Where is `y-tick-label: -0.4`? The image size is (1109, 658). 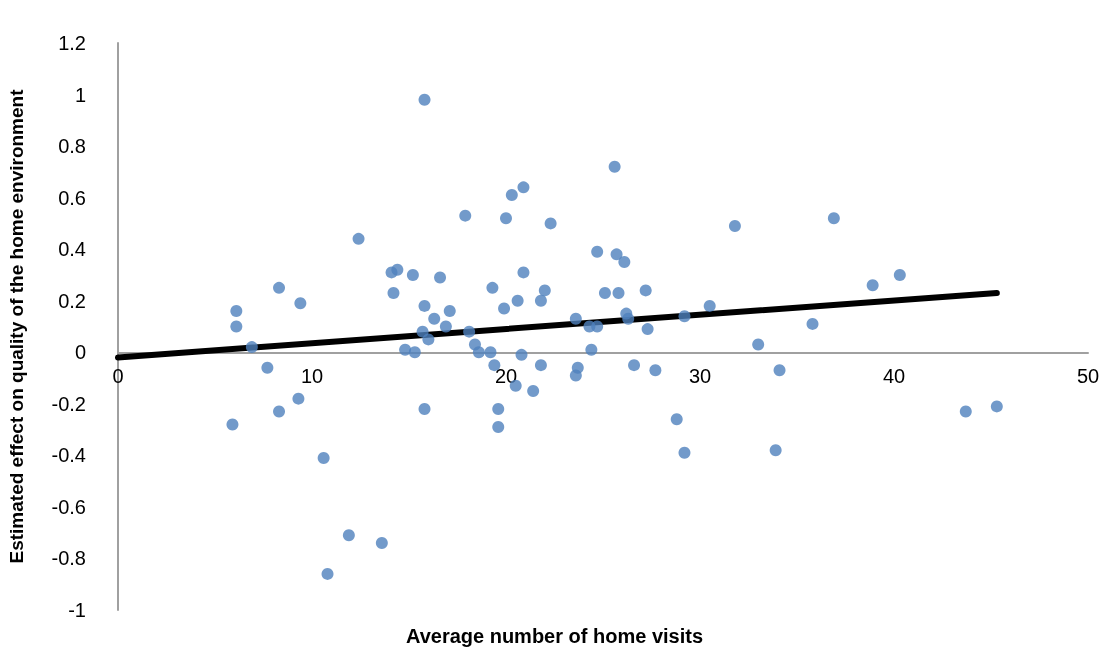 y-tick-label: -0.4 is located at coordinates (68, 455).